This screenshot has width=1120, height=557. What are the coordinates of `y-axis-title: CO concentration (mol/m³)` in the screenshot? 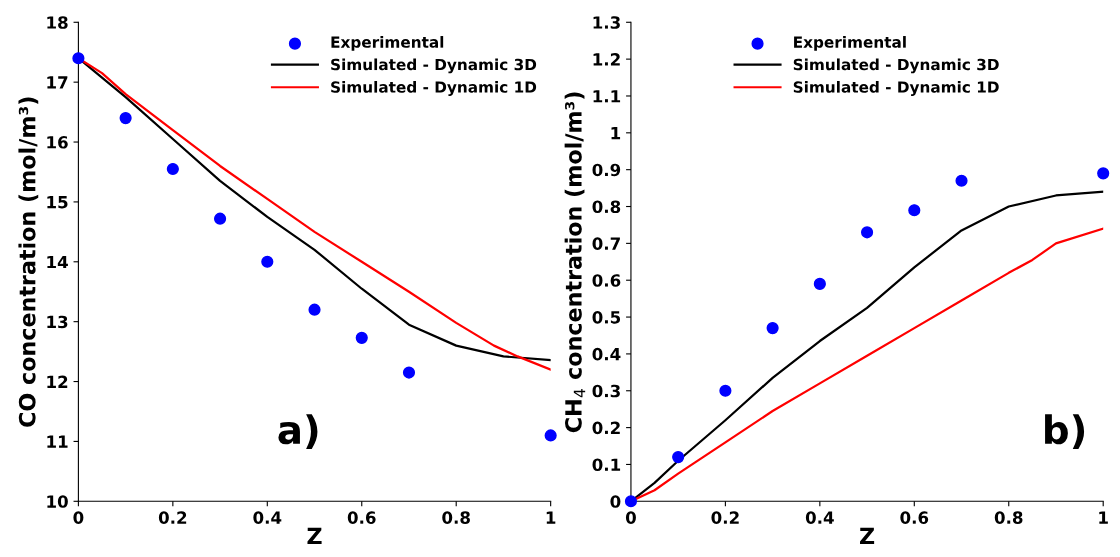 It's located at (28, 262).